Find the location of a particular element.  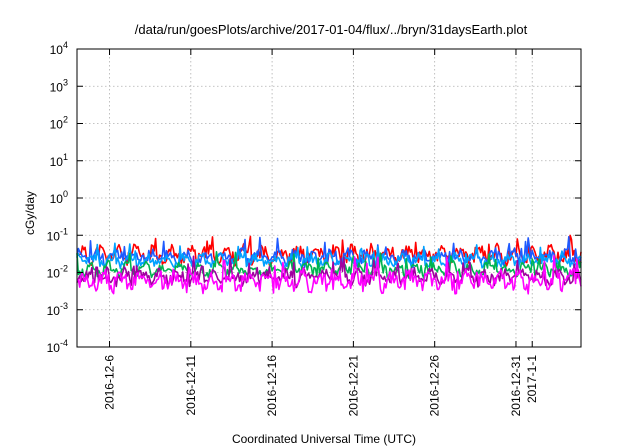

x-tick-label: 2016-12-16 is located at coordinates (272, 386).